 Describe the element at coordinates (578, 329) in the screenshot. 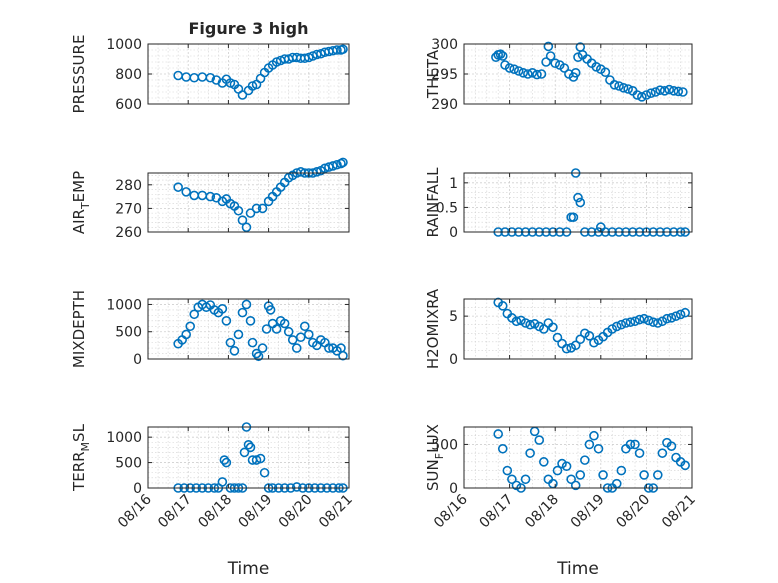

I see `plot-area` at that location.